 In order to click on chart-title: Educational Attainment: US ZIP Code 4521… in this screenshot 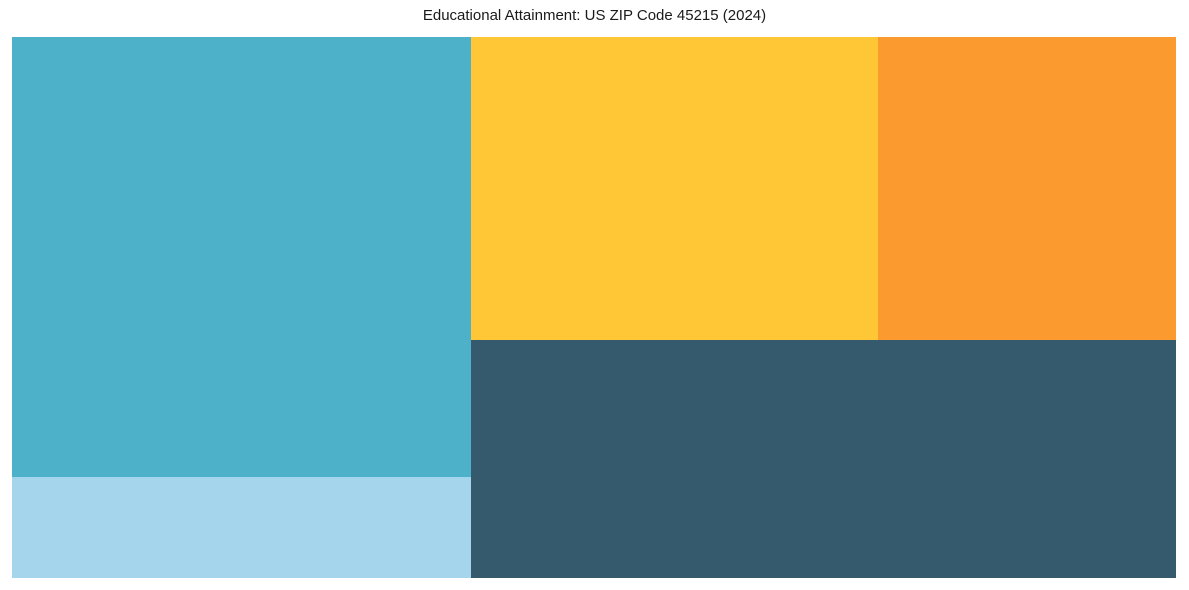, I will do `click(594, 15)`.